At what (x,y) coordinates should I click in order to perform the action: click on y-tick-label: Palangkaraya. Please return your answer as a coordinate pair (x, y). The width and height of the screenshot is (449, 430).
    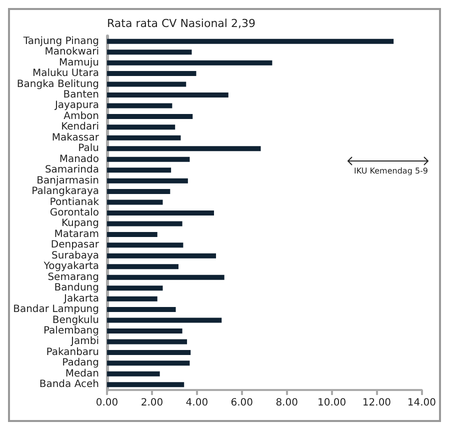
    Looking at the image, I should click on (65, 192).